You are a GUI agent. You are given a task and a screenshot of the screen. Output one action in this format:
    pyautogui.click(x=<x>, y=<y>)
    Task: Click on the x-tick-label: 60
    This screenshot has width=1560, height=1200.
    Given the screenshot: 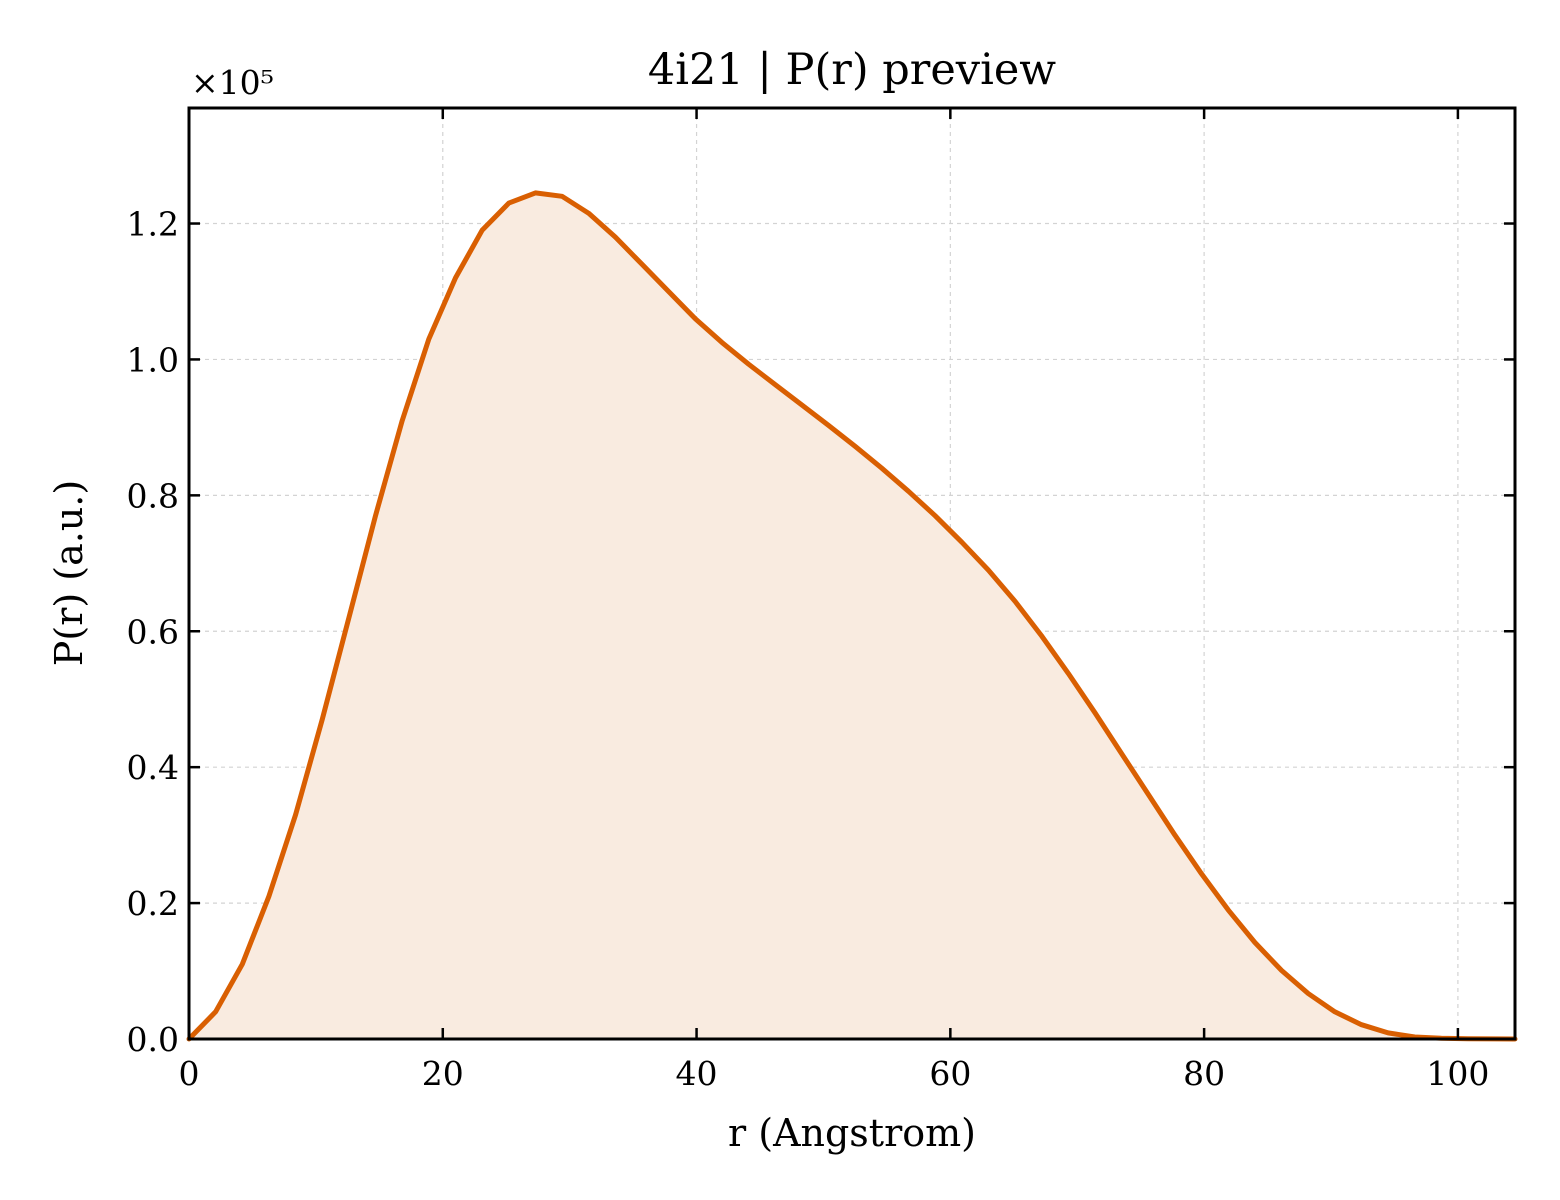 What is the action you would take?
    pyautogui.click(x=950, y=1073)
    